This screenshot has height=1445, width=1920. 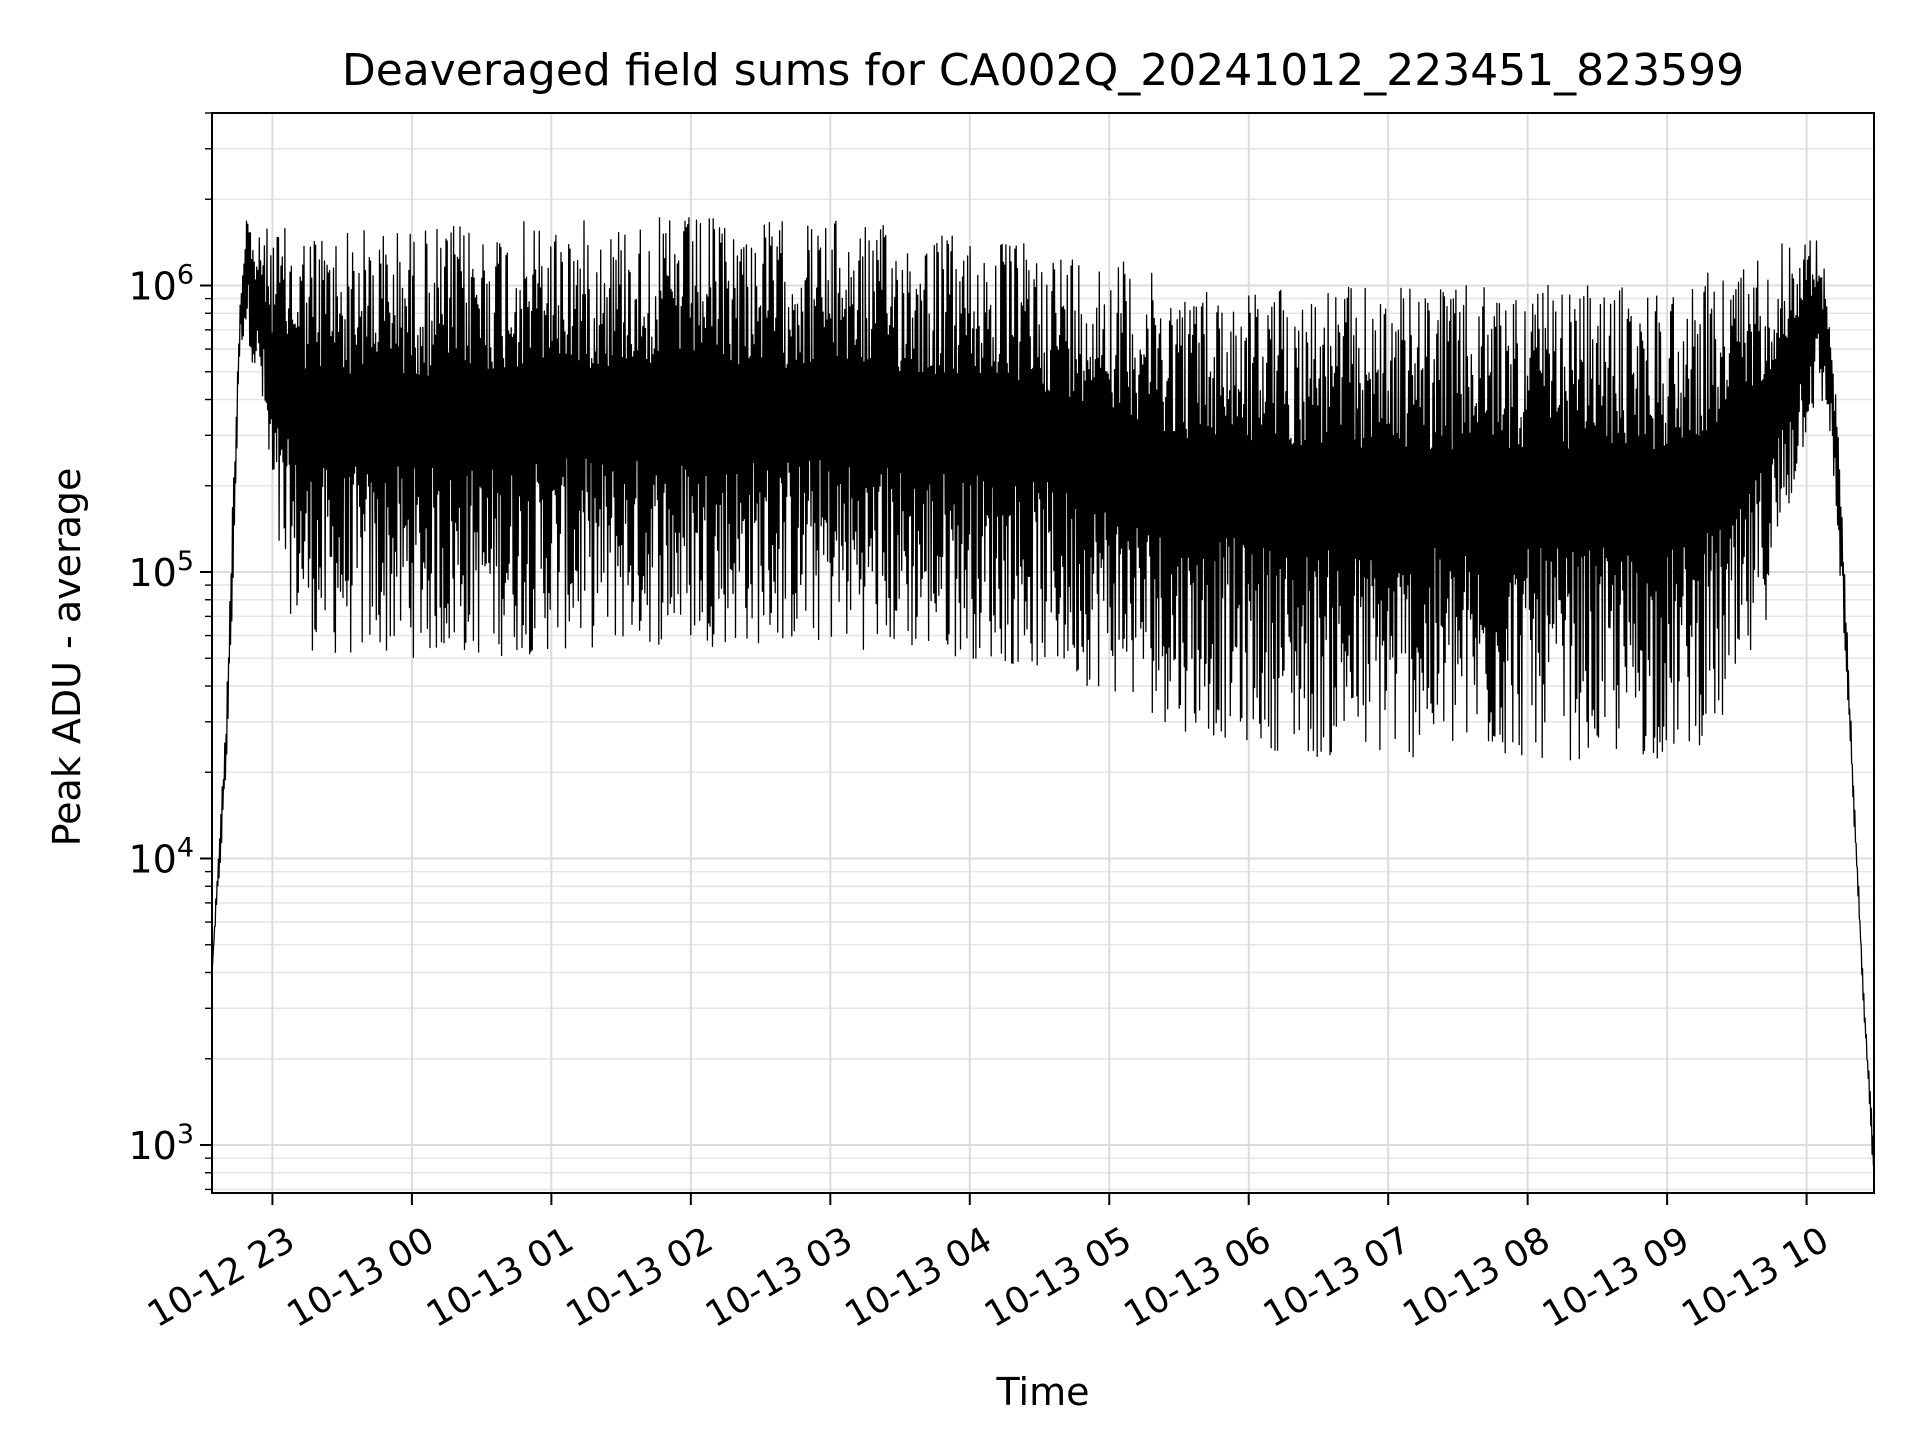 I want to click on x-axis-label: Time, so click(x=1043, y=1392).